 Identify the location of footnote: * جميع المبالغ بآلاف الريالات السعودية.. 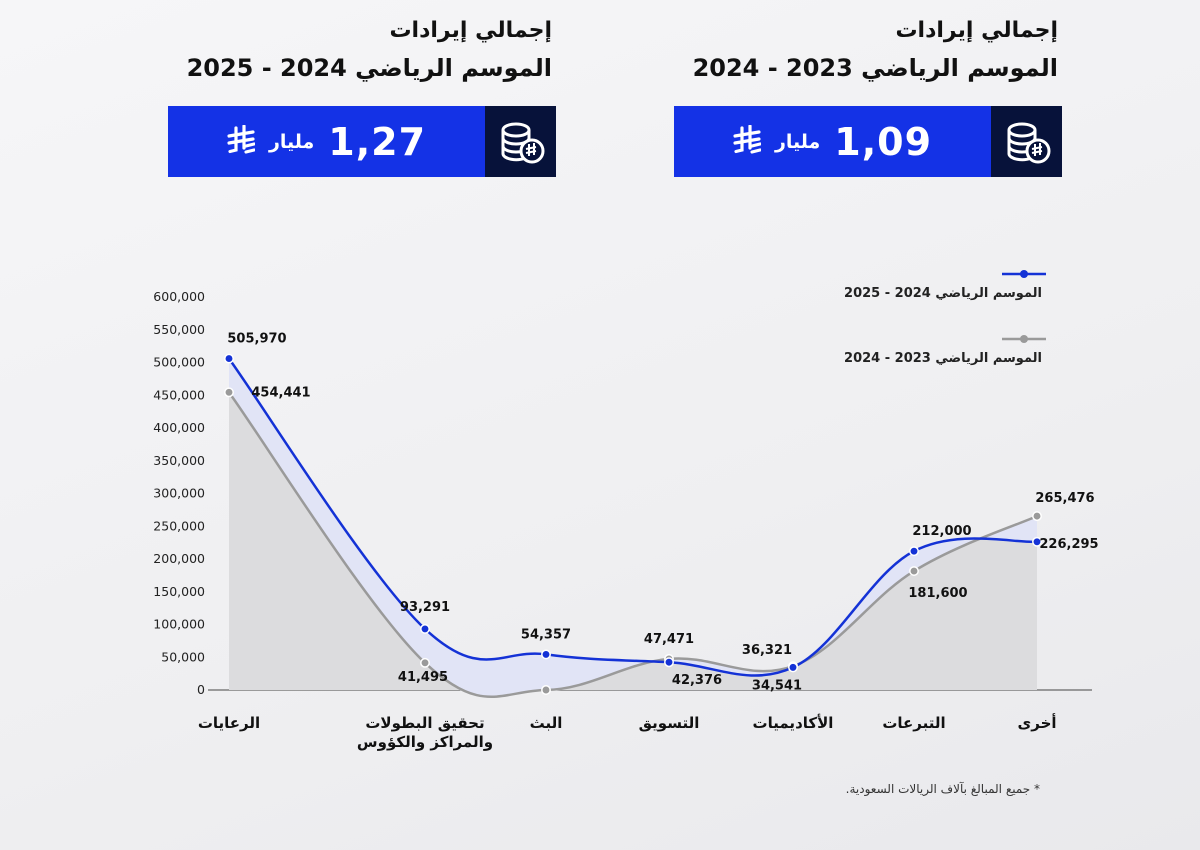
(942, 789).